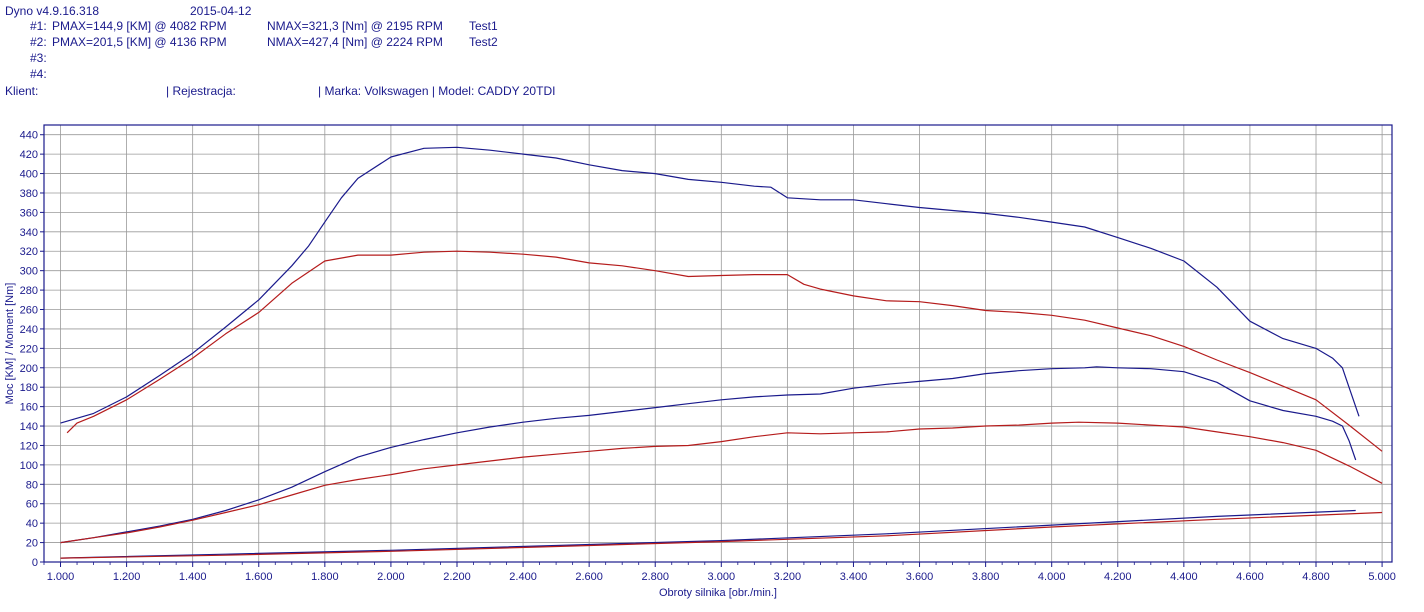 Image resolution: width=1424 pixels, height=612 pixels. I want to click on y-axis-title: Moc [KM] / Moment [Nm], so click(10, 344).